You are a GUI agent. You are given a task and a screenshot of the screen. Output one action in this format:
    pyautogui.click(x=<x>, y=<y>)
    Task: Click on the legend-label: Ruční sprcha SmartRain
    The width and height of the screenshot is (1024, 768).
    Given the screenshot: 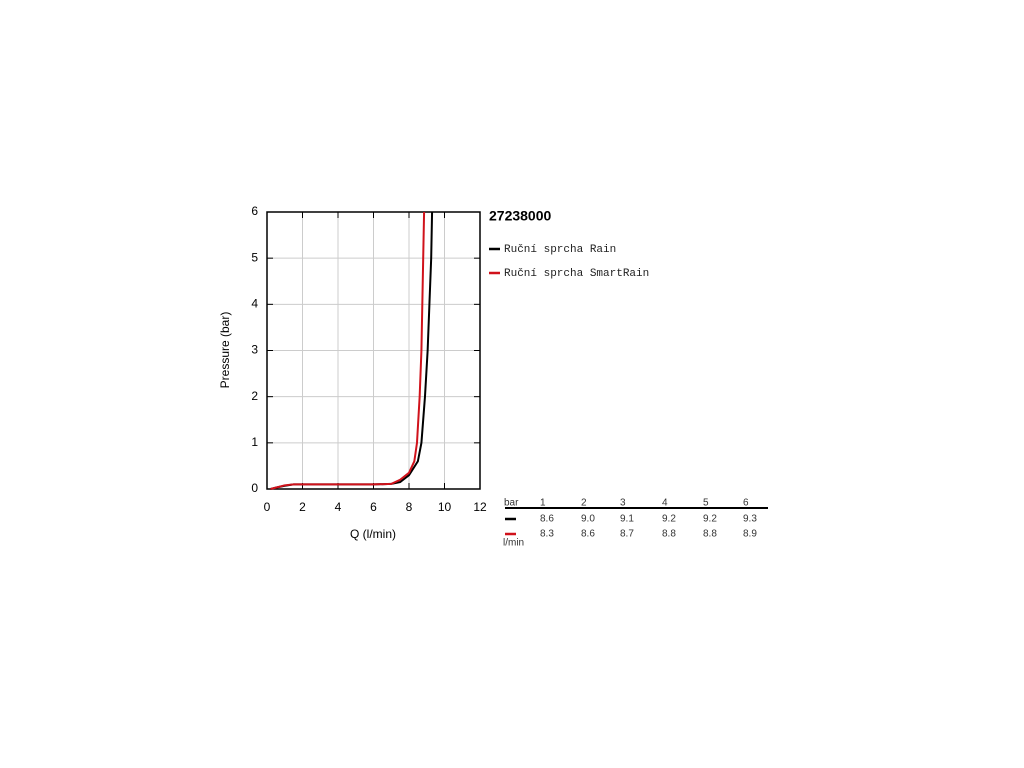 What is the action you would take?
    pyautogui.click(x=576, y=274)
    